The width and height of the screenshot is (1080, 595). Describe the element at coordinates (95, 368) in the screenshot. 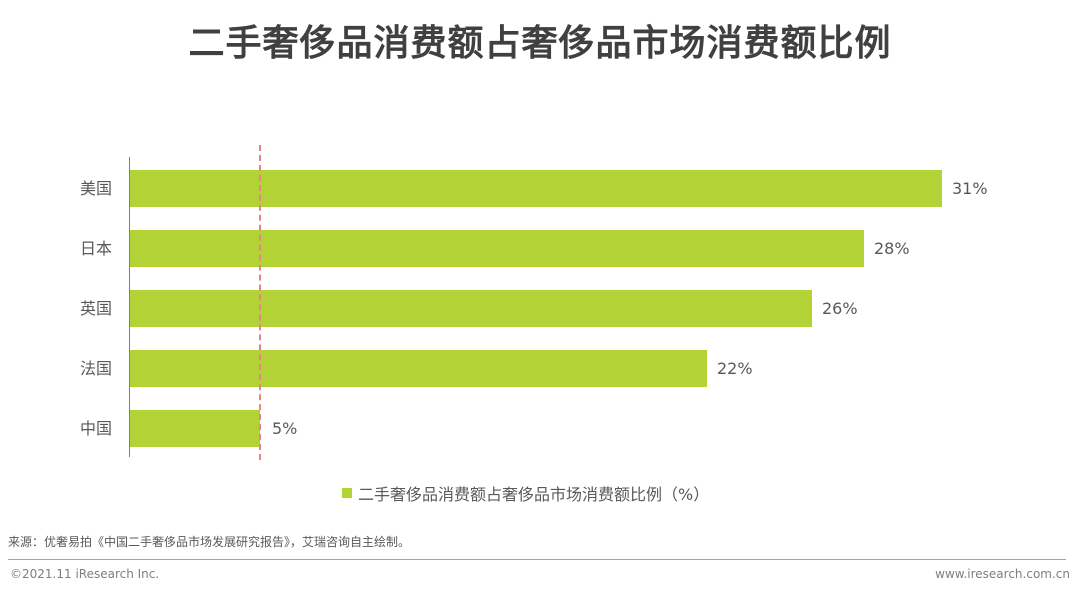

I see `category-label: 法国` at that location.